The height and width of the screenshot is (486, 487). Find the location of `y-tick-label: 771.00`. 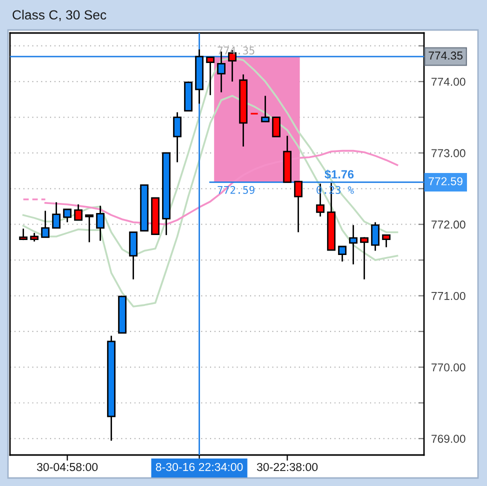

y-tick-label: 771.00 is located at coordinates (449, 296).